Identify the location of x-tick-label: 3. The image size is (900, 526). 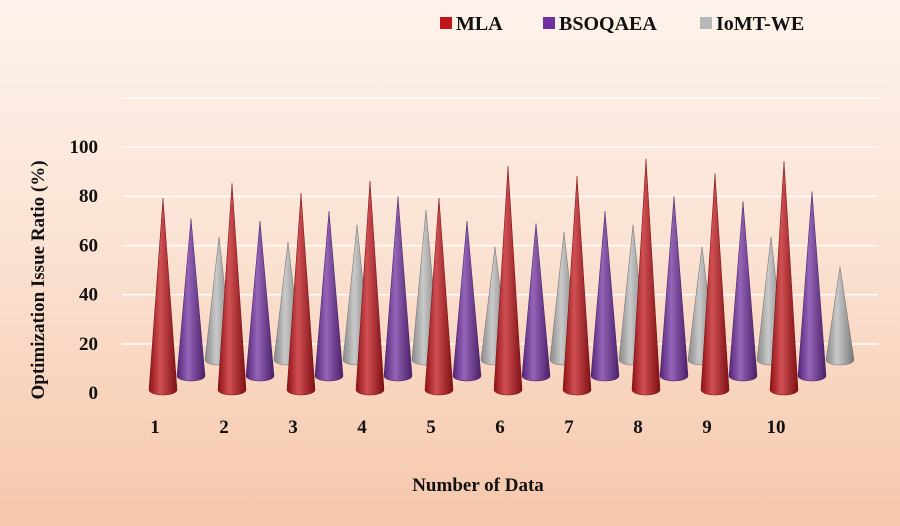
(293, 427).